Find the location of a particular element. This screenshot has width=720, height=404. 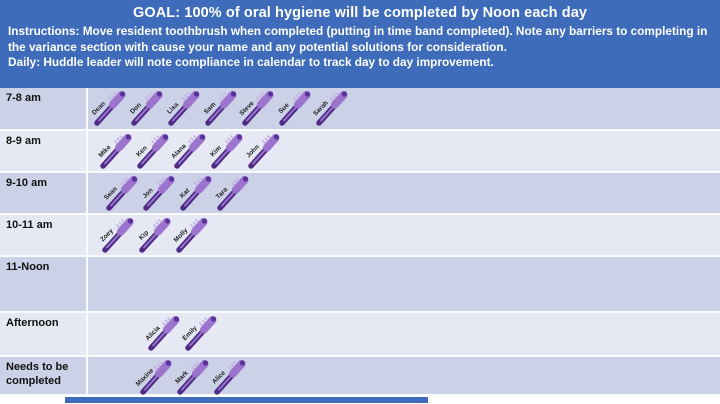

time-band-row: 11-Noon is located at coordinates (360, 285).